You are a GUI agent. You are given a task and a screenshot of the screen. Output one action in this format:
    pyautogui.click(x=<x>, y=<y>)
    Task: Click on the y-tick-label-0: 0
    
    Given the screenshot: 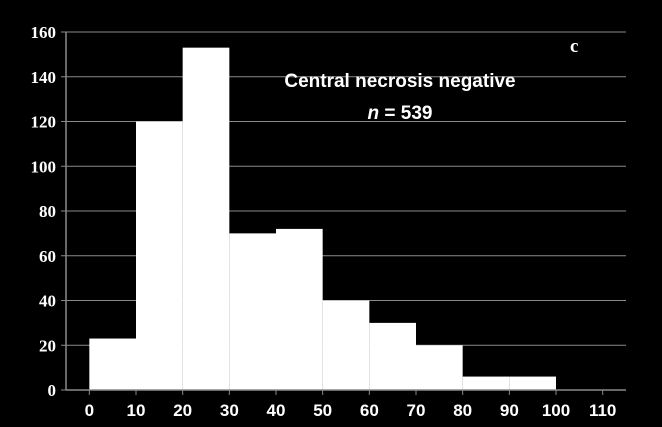 What is the action you would take?
    pyautogui.click(x=52, y=390)
    